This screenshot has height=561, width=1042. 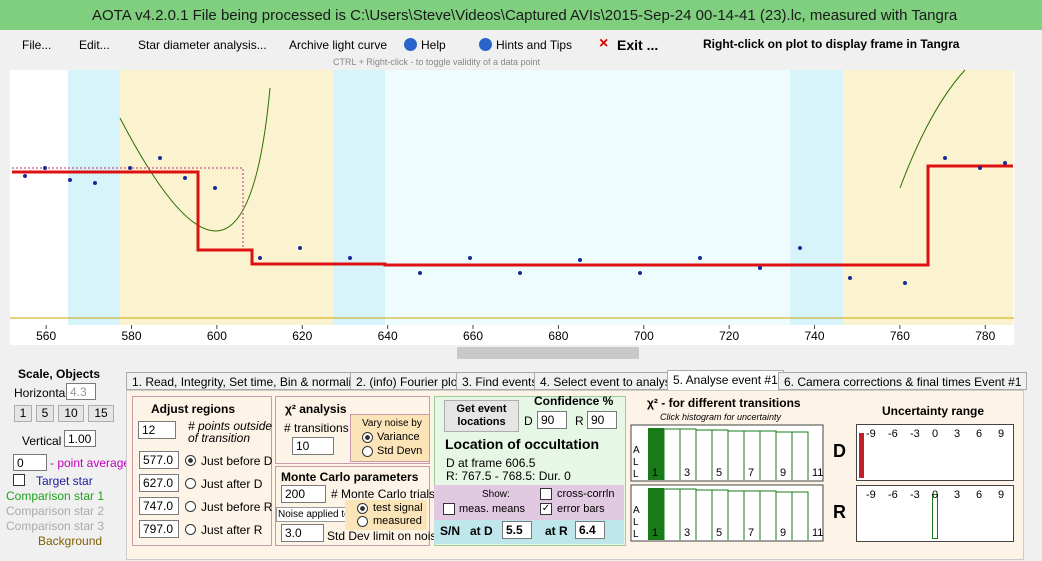 What do you see at coordinates (473, 336) in the screenshot?
I see `x-tick-label: 660` at bounding box center [473, 336].